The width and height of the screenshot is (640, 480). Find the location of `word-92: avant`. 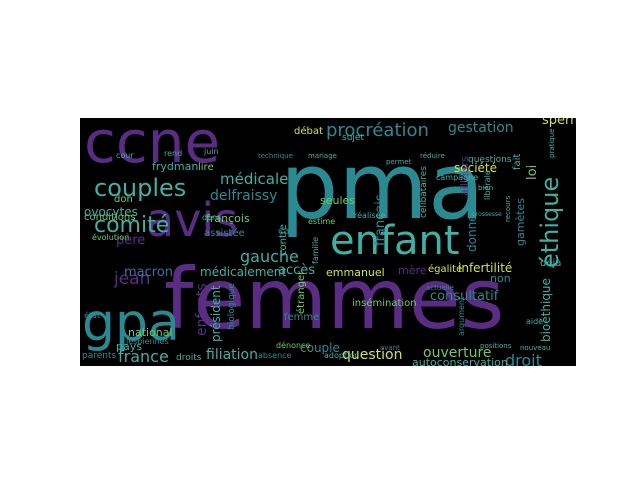

word-92: avant is located at coordinates (390, 348).